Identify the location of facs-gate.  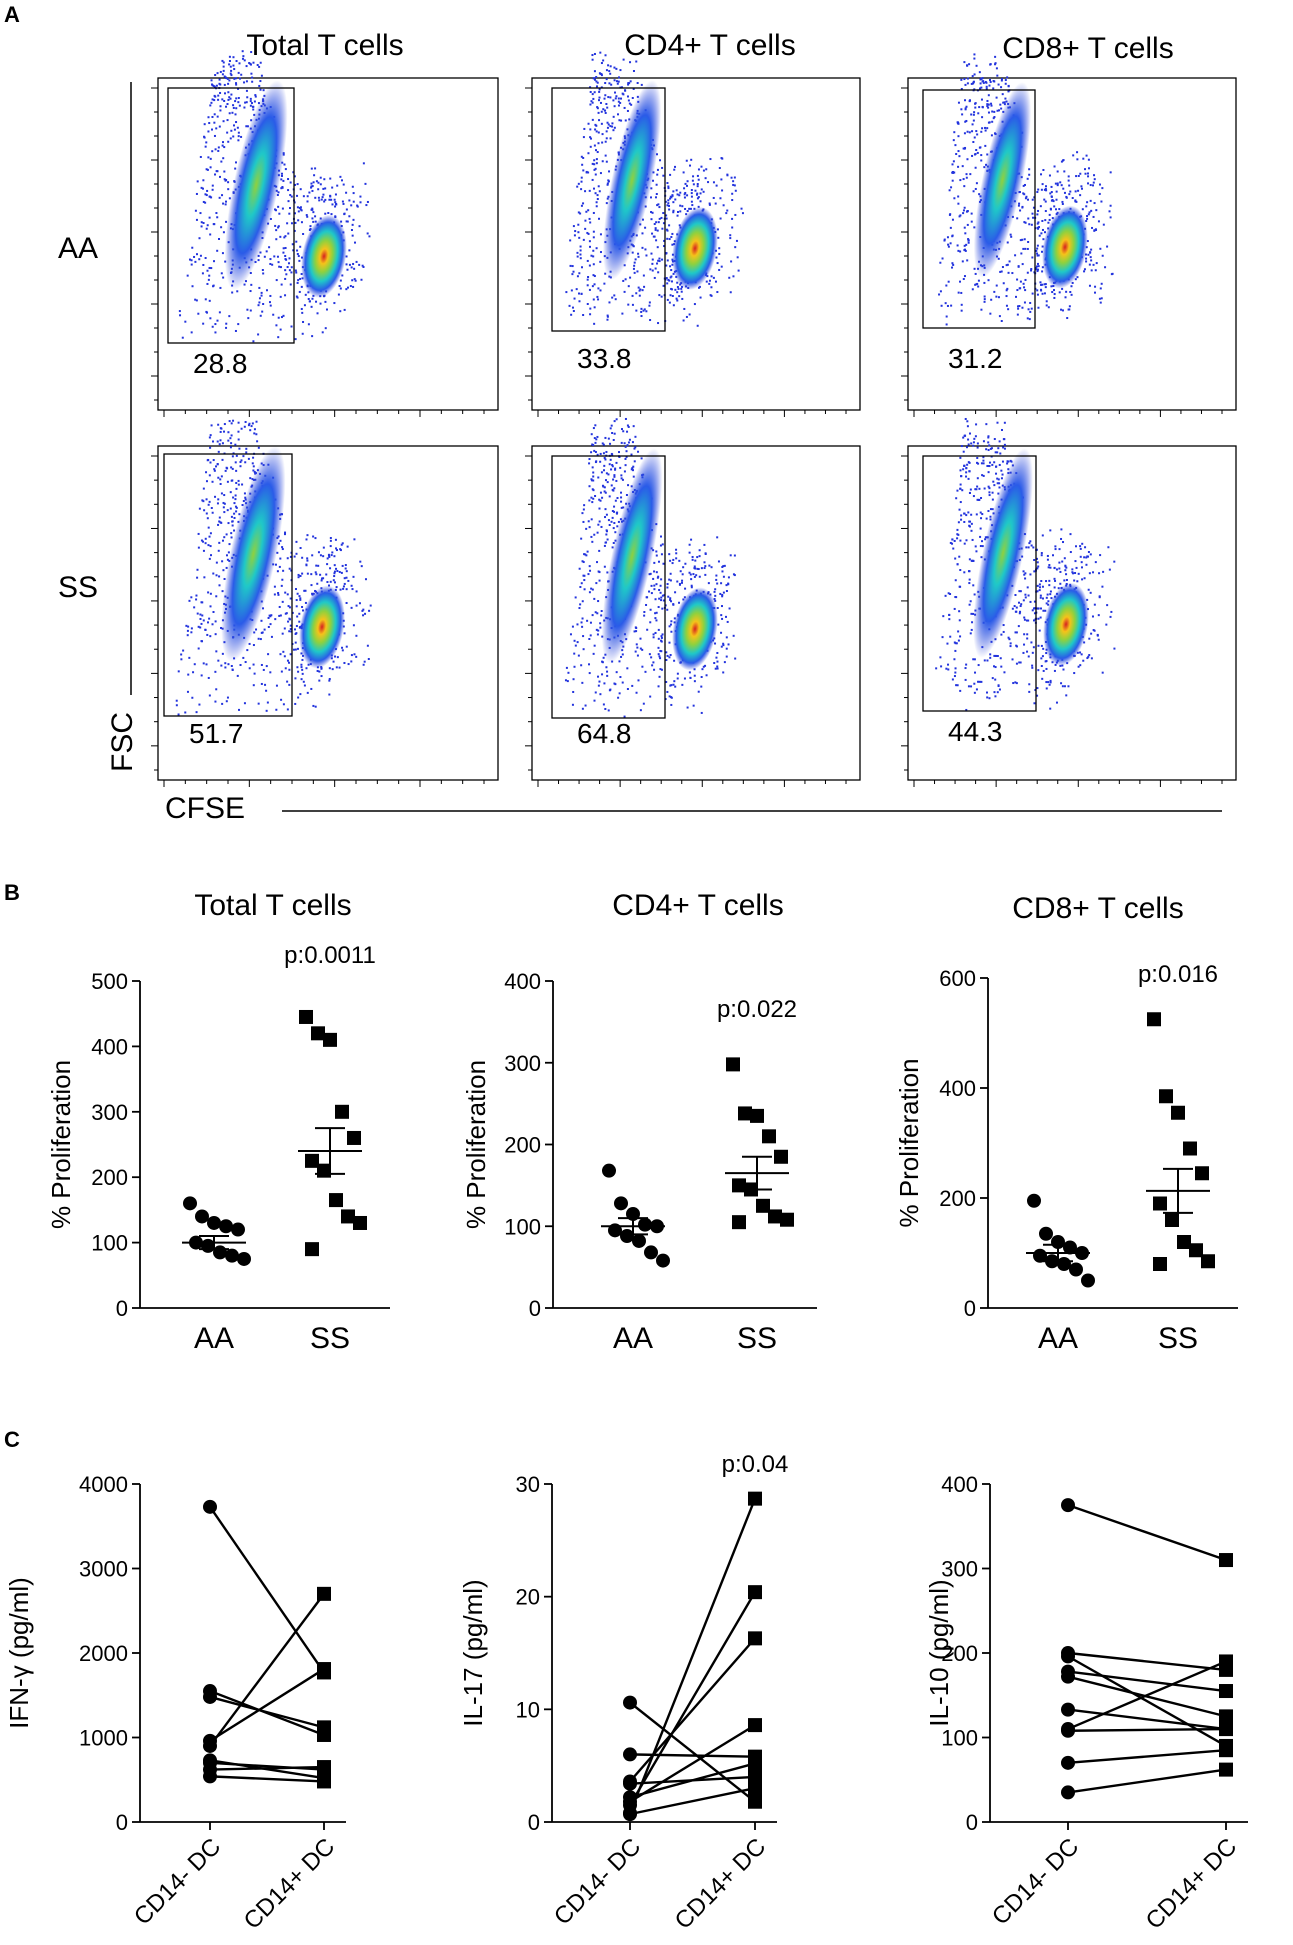
(979, 209).